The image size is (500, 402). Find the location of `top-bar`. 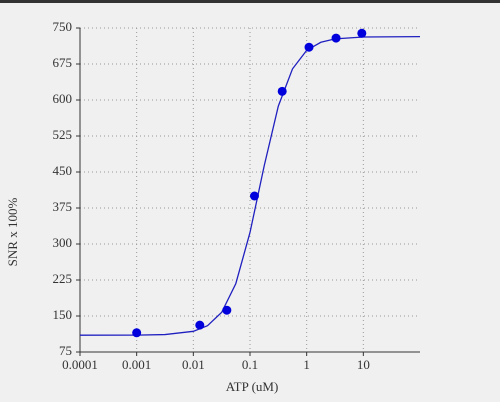

top-bar is located at coordinates (250, 1).